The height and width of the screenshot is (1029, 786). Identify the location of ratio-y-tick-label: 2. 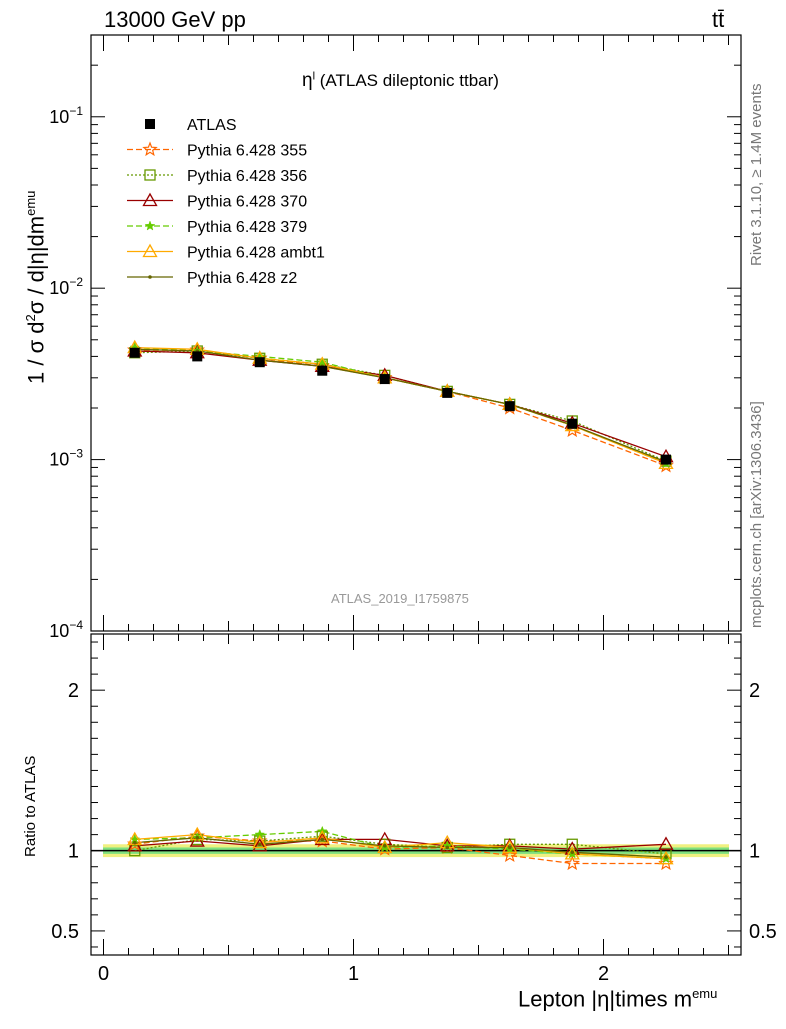
(73, 691).